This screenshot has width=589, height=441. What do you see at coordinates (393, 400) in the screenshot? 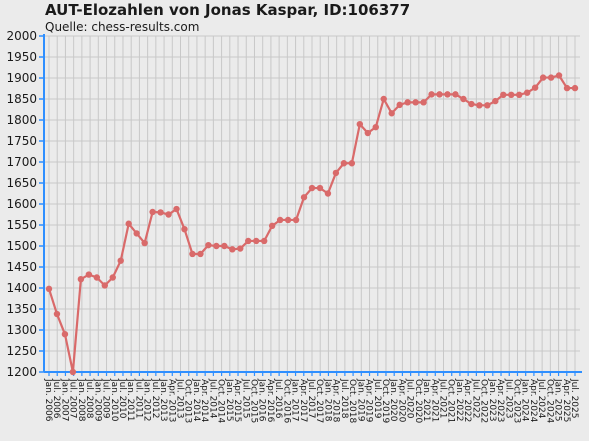
I see `x-tick-label: Jan. 2020` at bounding box center [393, 400].